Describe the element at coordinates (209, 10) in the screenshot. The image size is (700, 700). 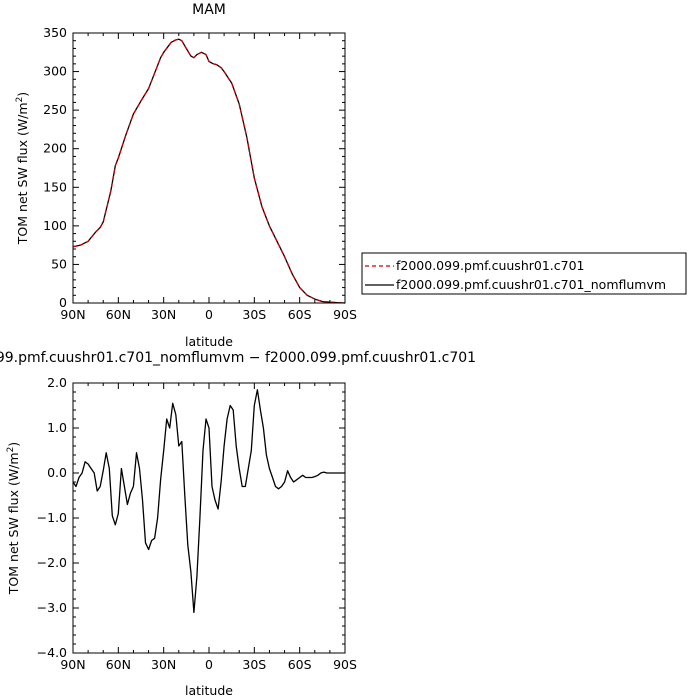
I see `top-plot-title: MAM` at that location.